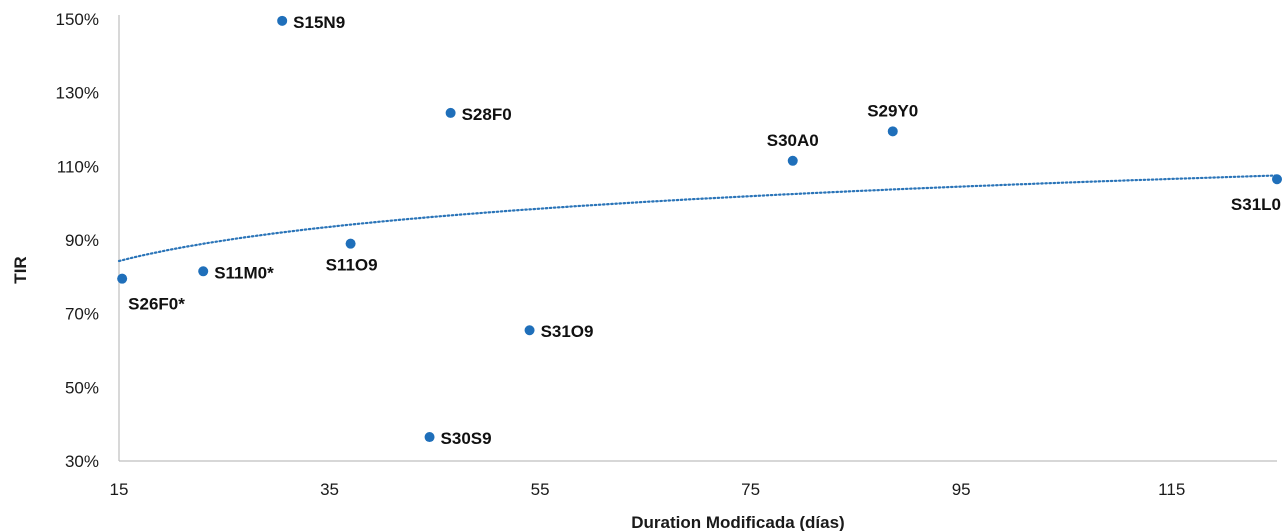 The width and height of the screenshot is (1284, 531). Describe the element at coordinates (466, 438) in the screenshot. I see `point-label: S30S9` at that location.